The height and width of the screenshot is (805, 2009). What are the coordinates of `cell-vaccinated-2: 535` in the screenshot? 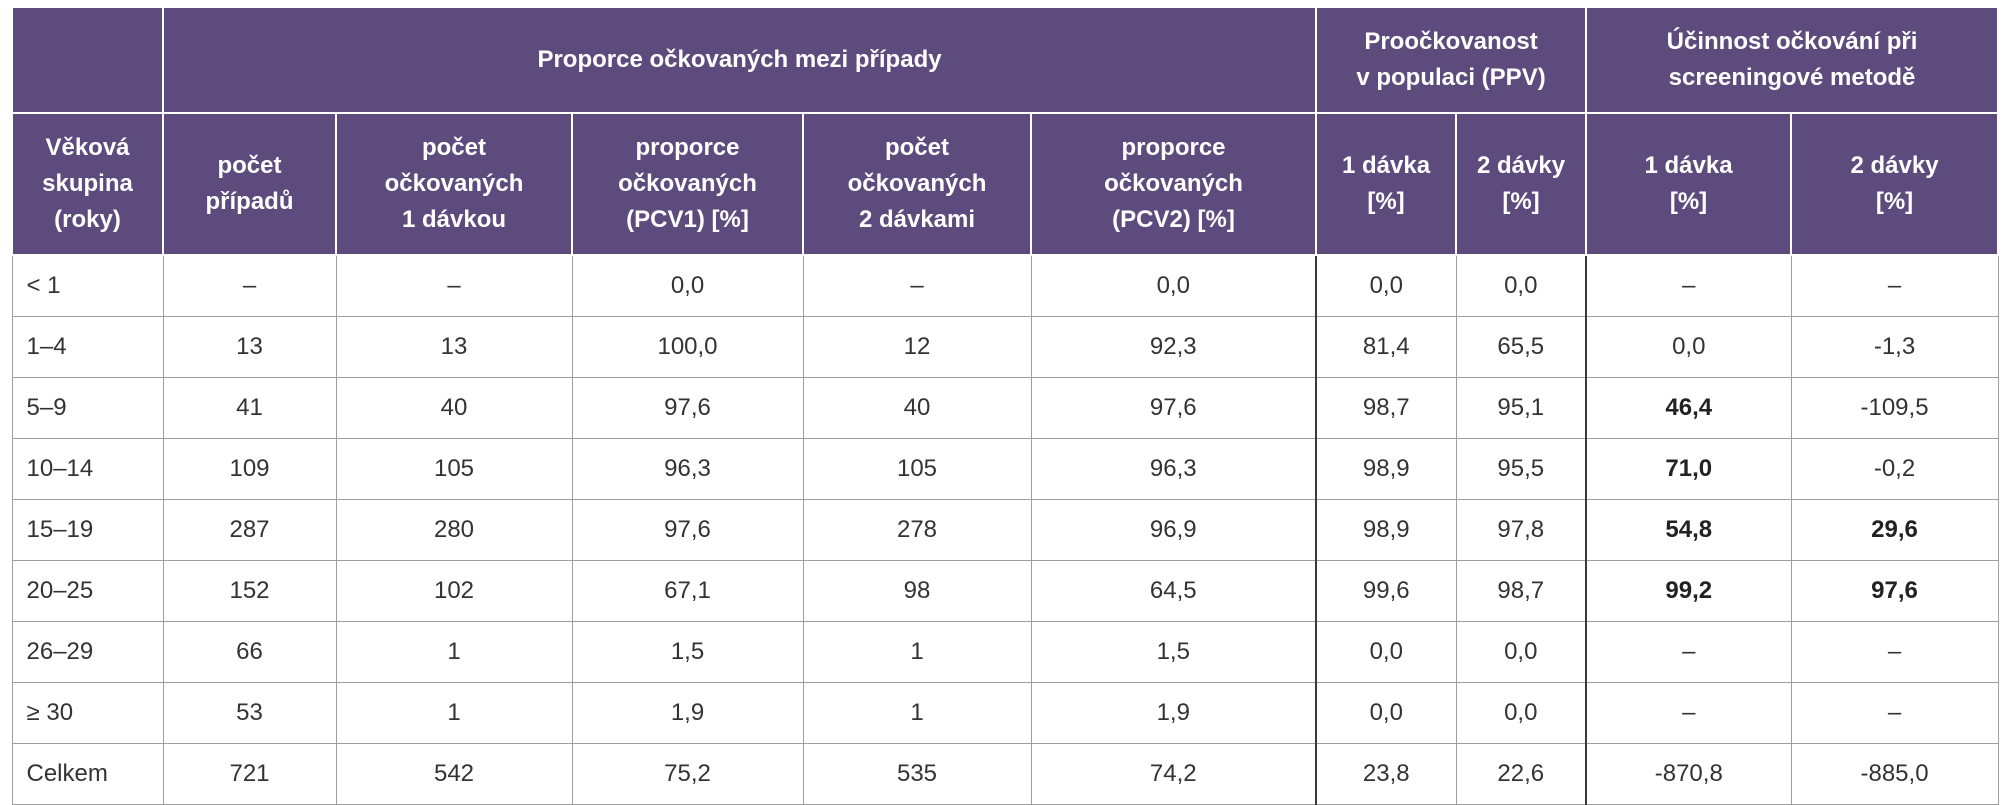 It's located at (917, 774).